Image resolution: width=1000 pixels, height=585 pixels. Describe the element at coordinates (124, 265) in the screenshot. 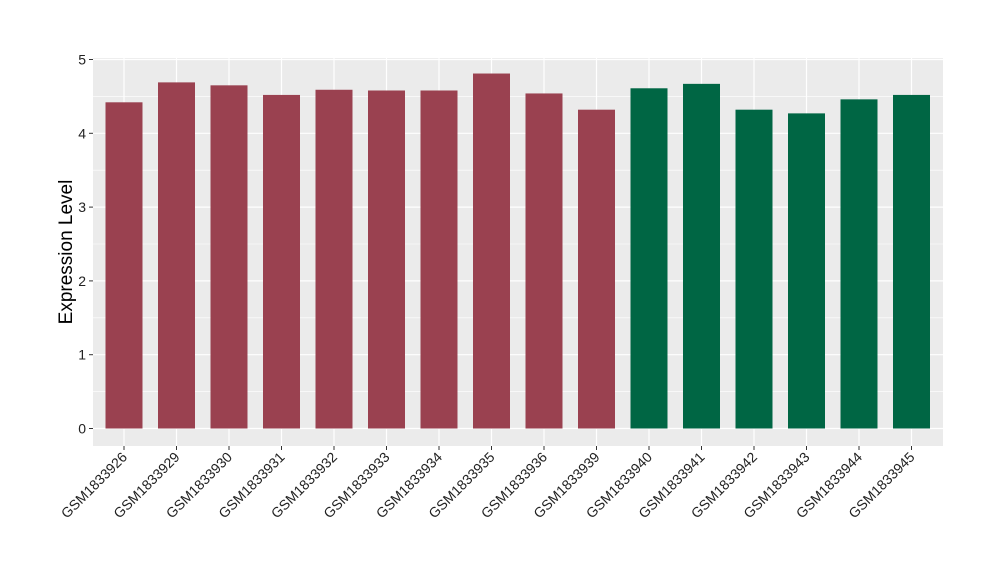

I see `bar-GSM1833926` at that location.